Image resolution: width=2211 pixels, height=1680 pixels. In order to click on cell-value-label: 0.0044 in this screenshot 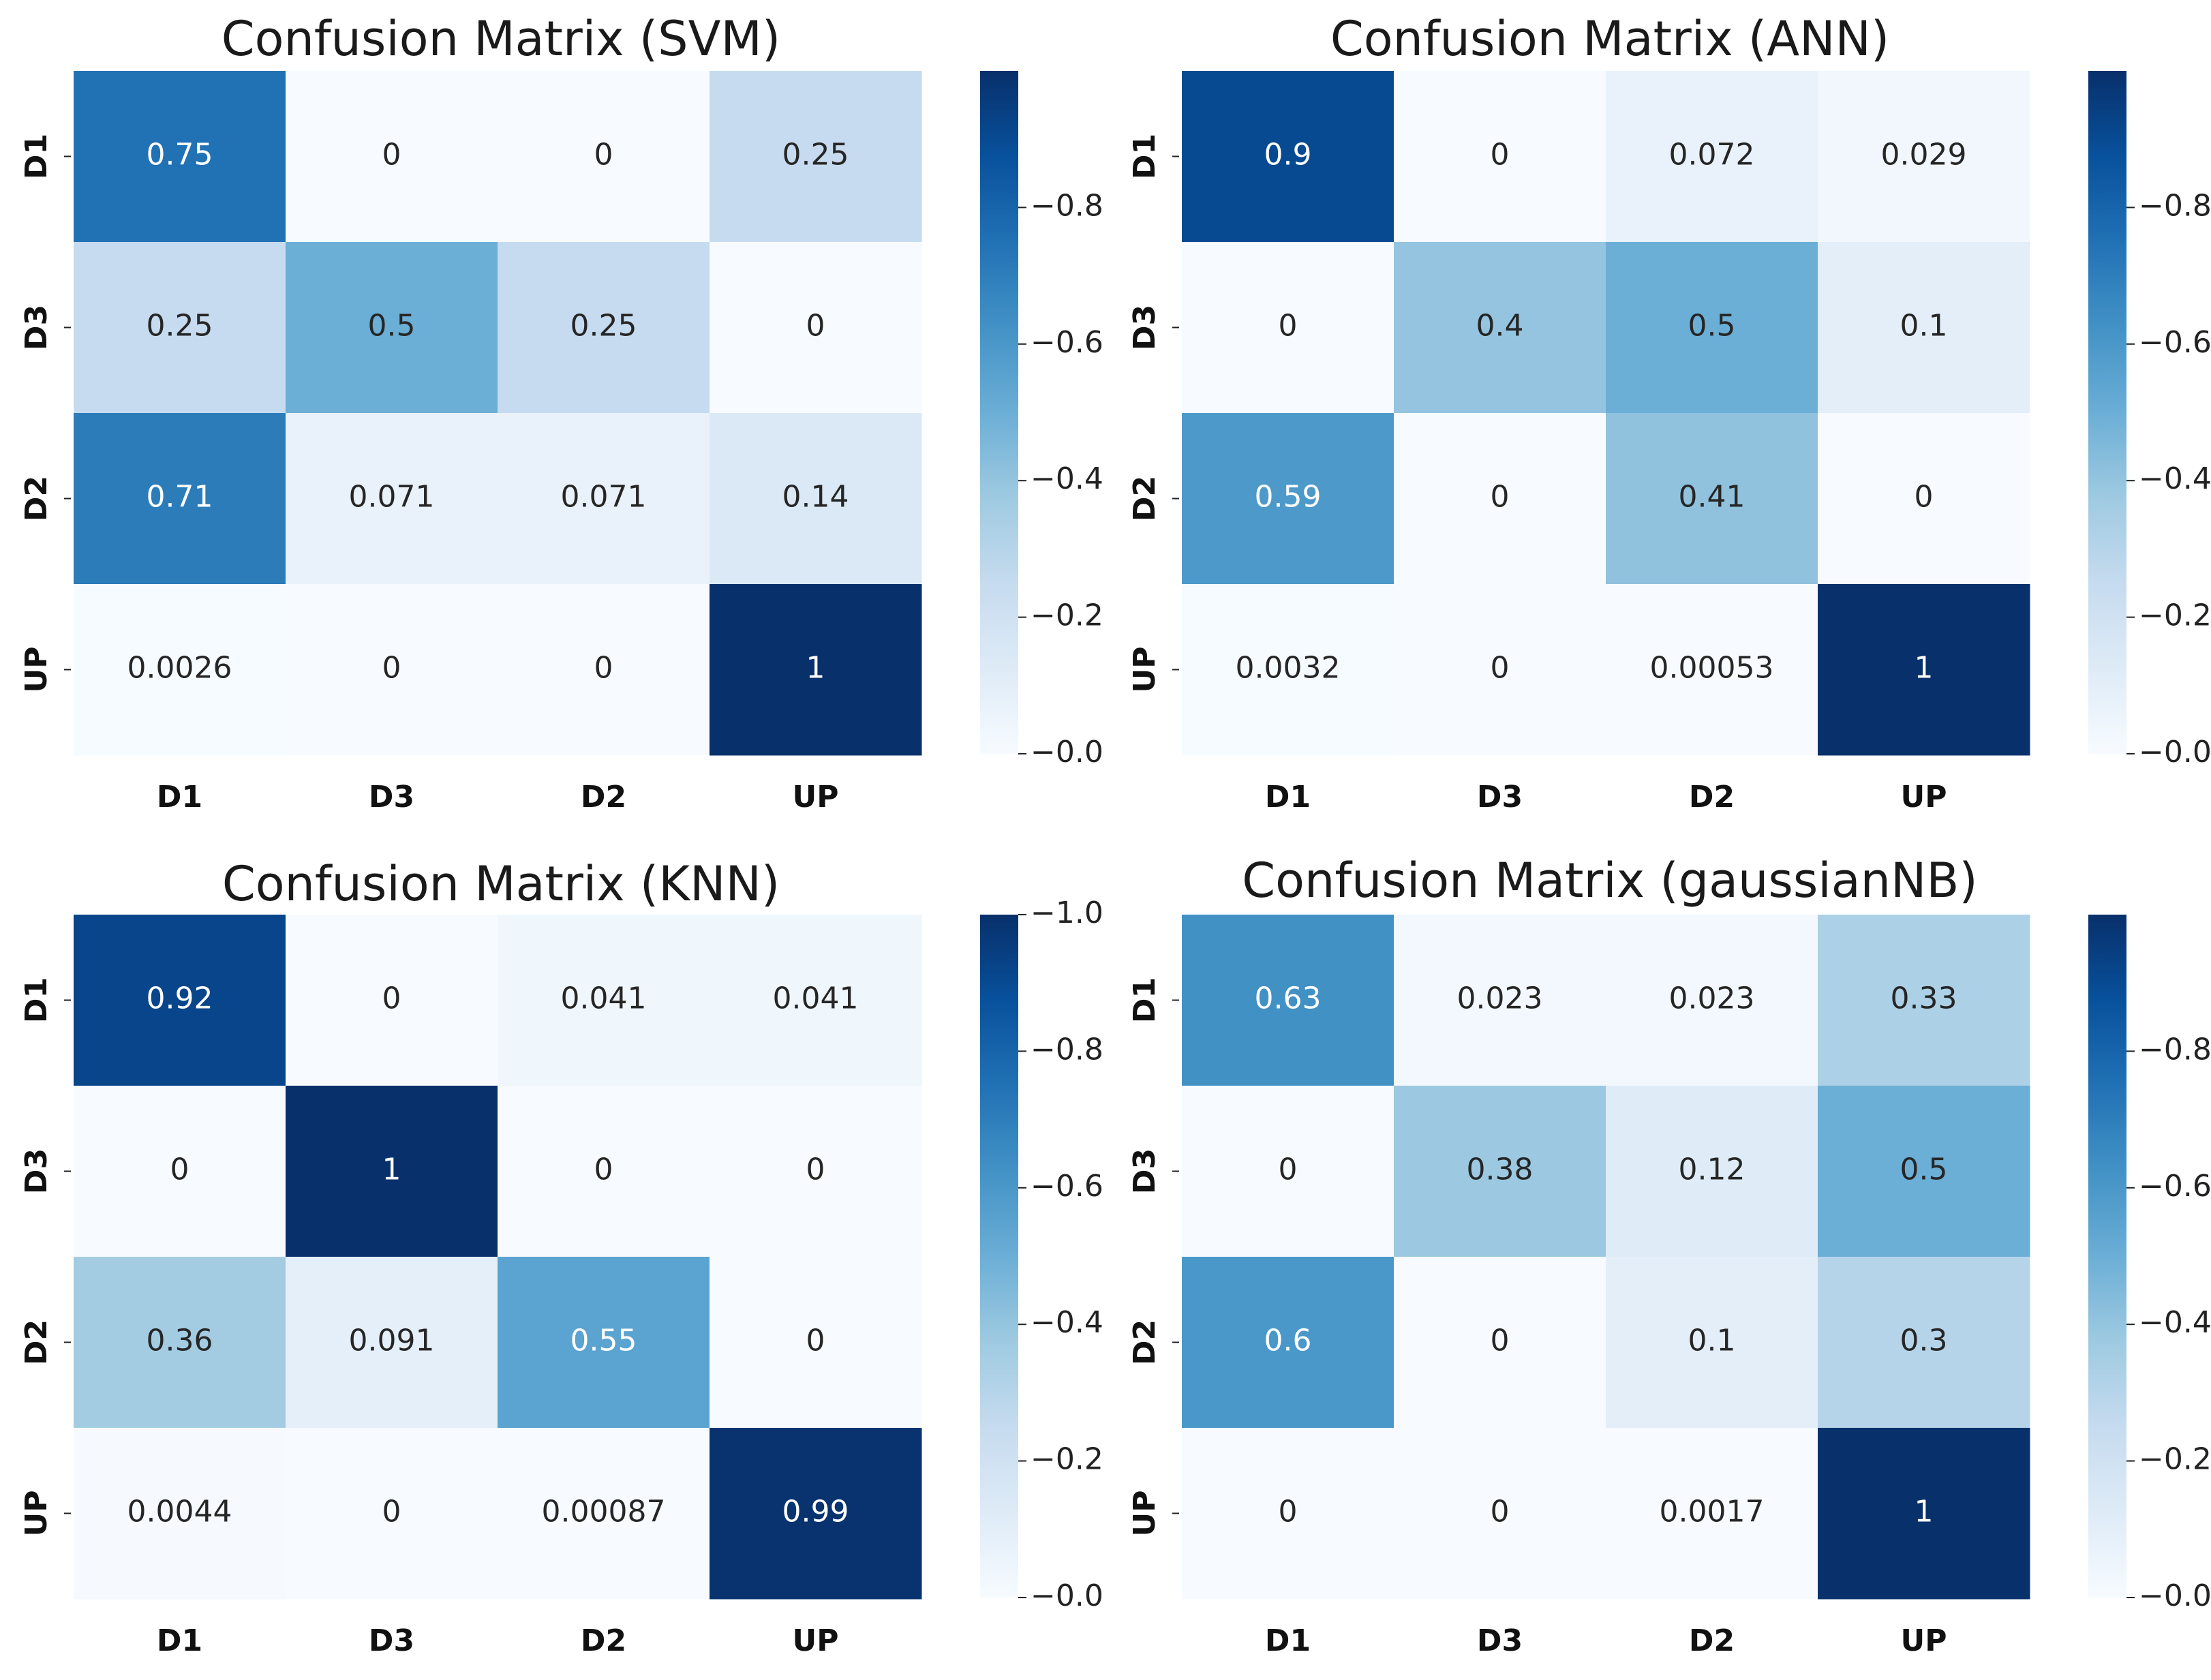, I will do `click(179, 1512)`.